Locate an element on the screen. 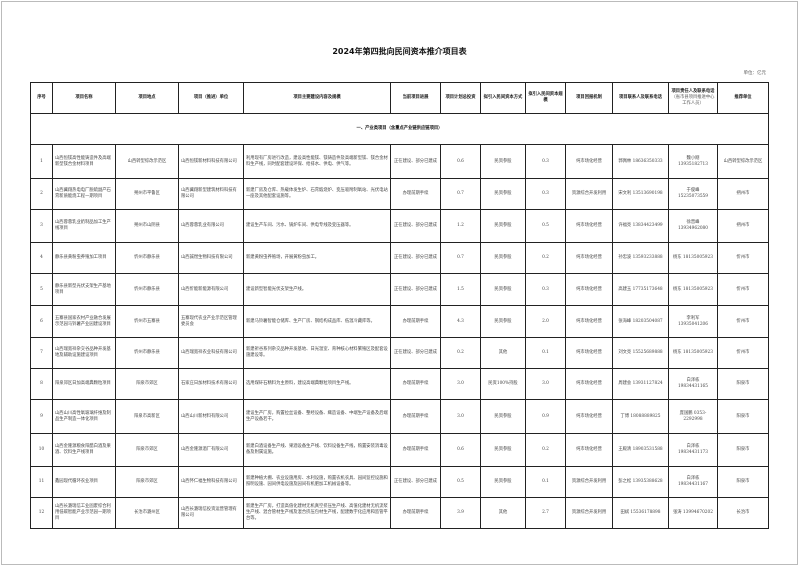 This screenshot has height=566, width=799. cell-location: 忻州市五寨县 is located at coordinates (147, 321).